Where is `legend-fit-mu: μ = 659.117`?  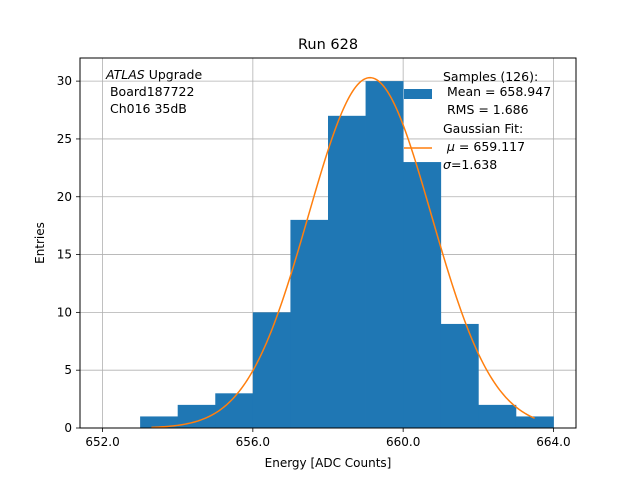 legend-fit-mu: μ = 659.117 is located at coordinates (485, 146).